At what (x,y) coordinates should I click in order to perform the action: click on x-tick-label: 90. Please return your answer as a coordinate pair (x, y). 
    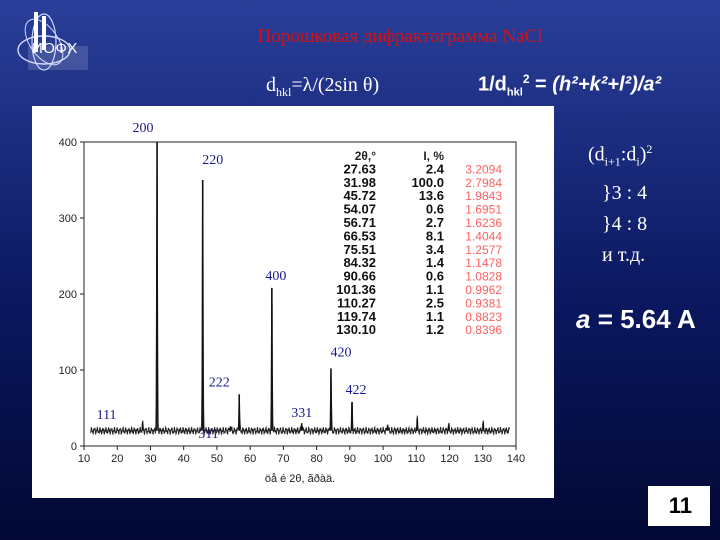
    Looking at the image, I should click on (350, 459).